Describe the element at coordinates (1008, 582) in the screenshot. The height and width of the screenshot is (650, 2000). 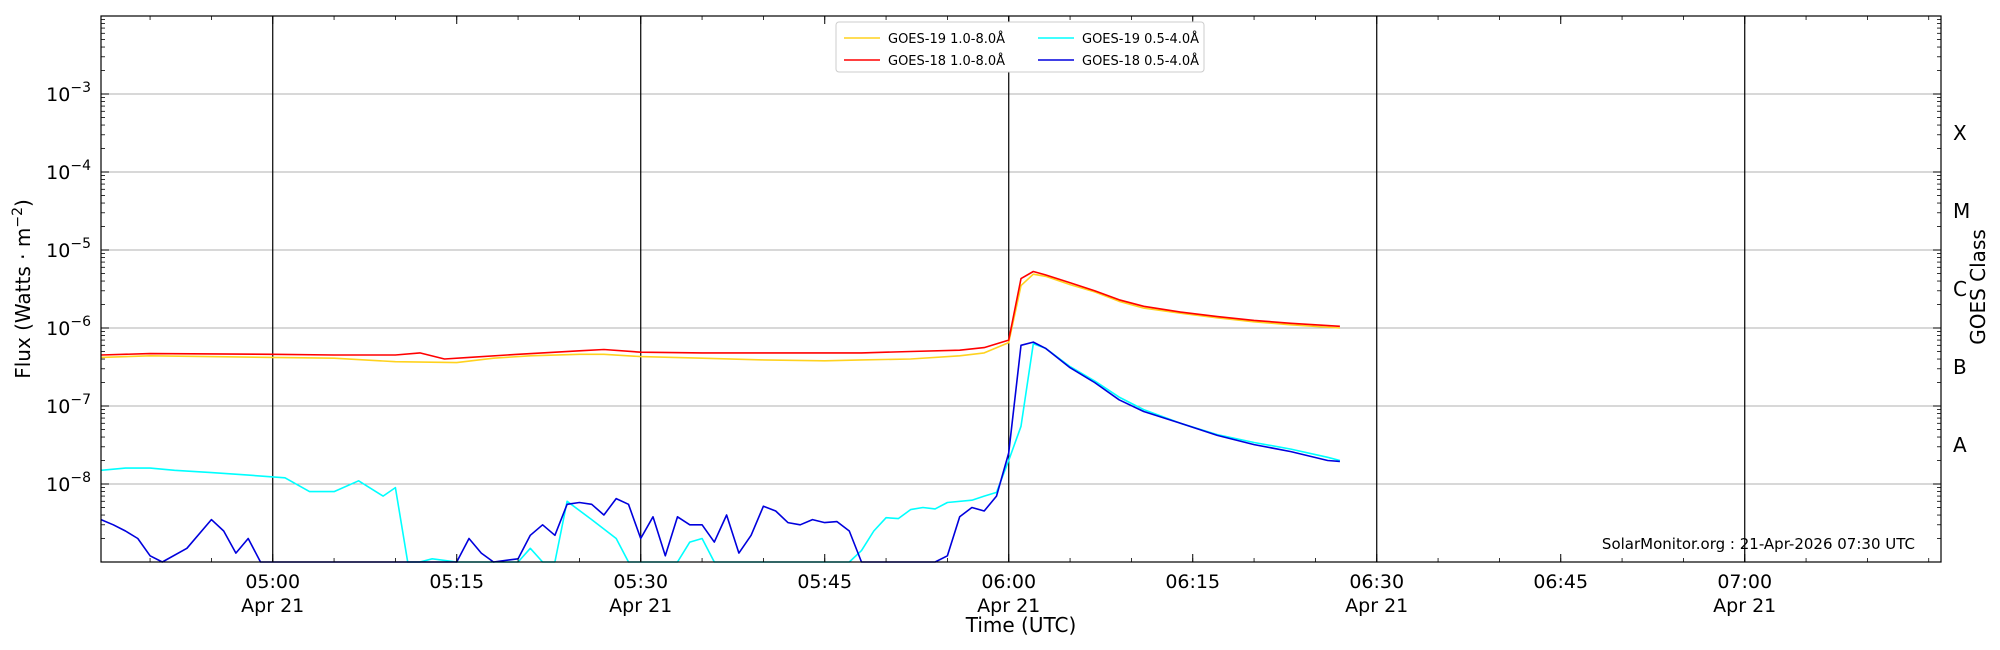
I see `x-tick-label: 06:00` at that location.